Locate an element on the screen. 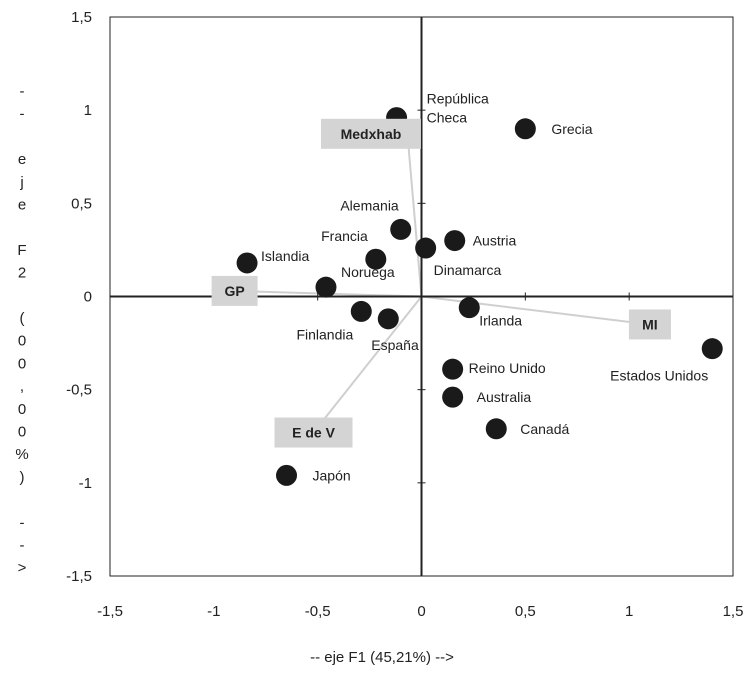  x-tick-label: 0 is located at coordinates (421, 611).